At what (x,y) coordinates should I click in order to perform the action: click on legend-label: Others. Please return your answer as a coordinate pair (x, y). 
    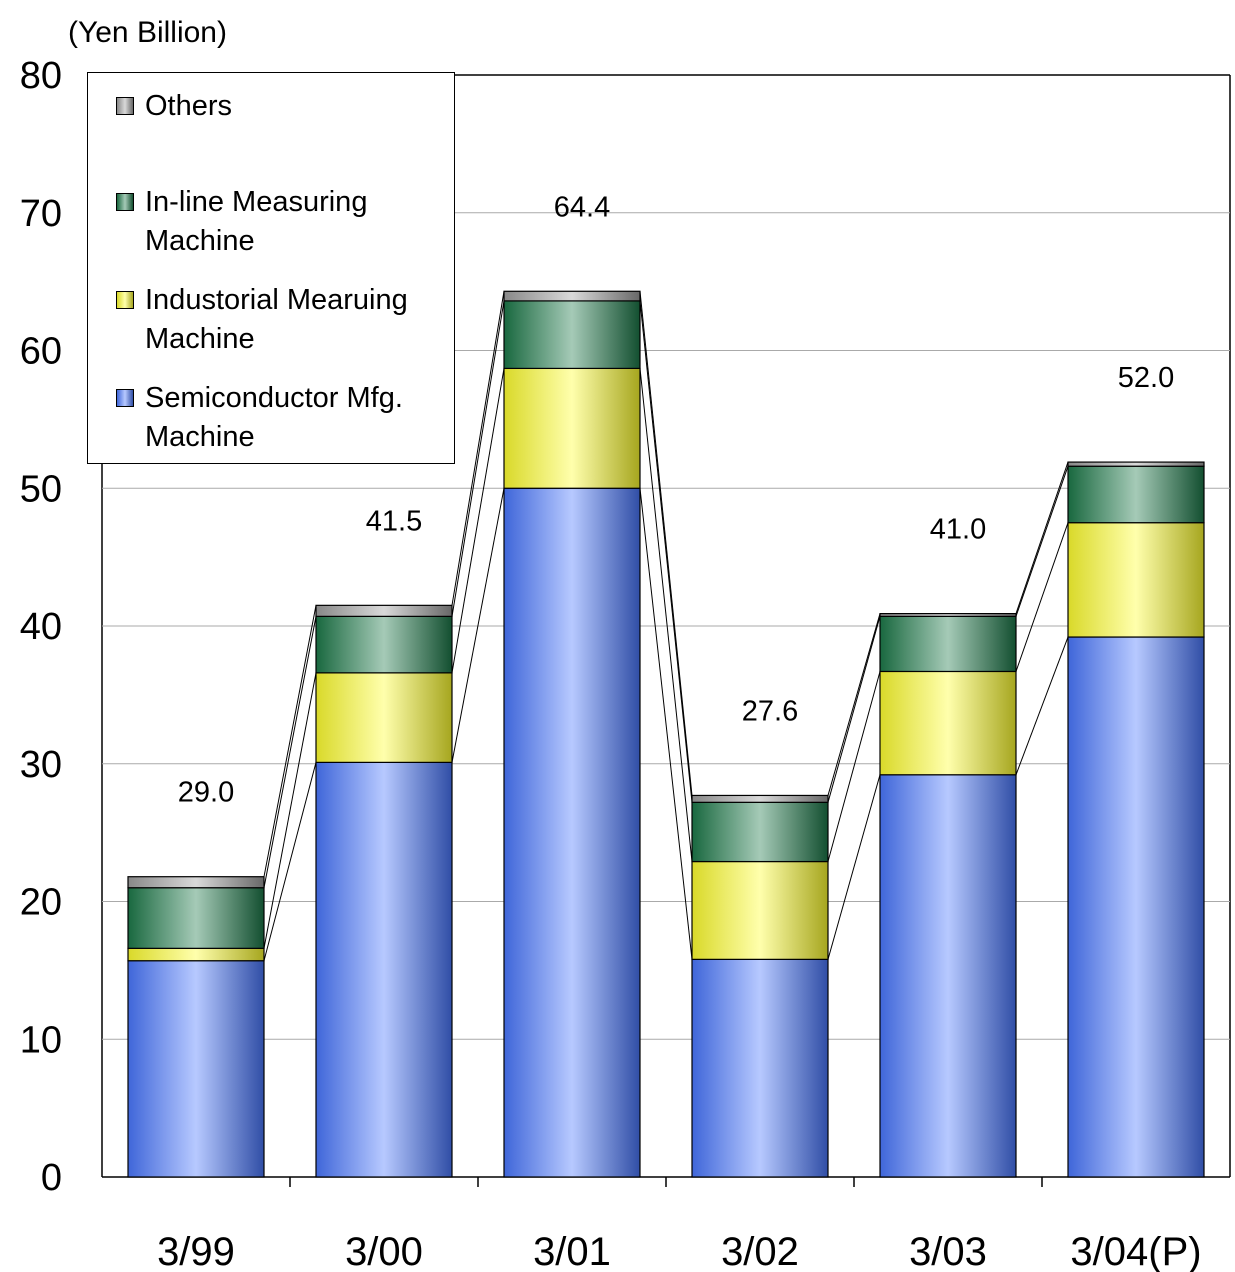
    Looking at the image, I should click on (189, 106).